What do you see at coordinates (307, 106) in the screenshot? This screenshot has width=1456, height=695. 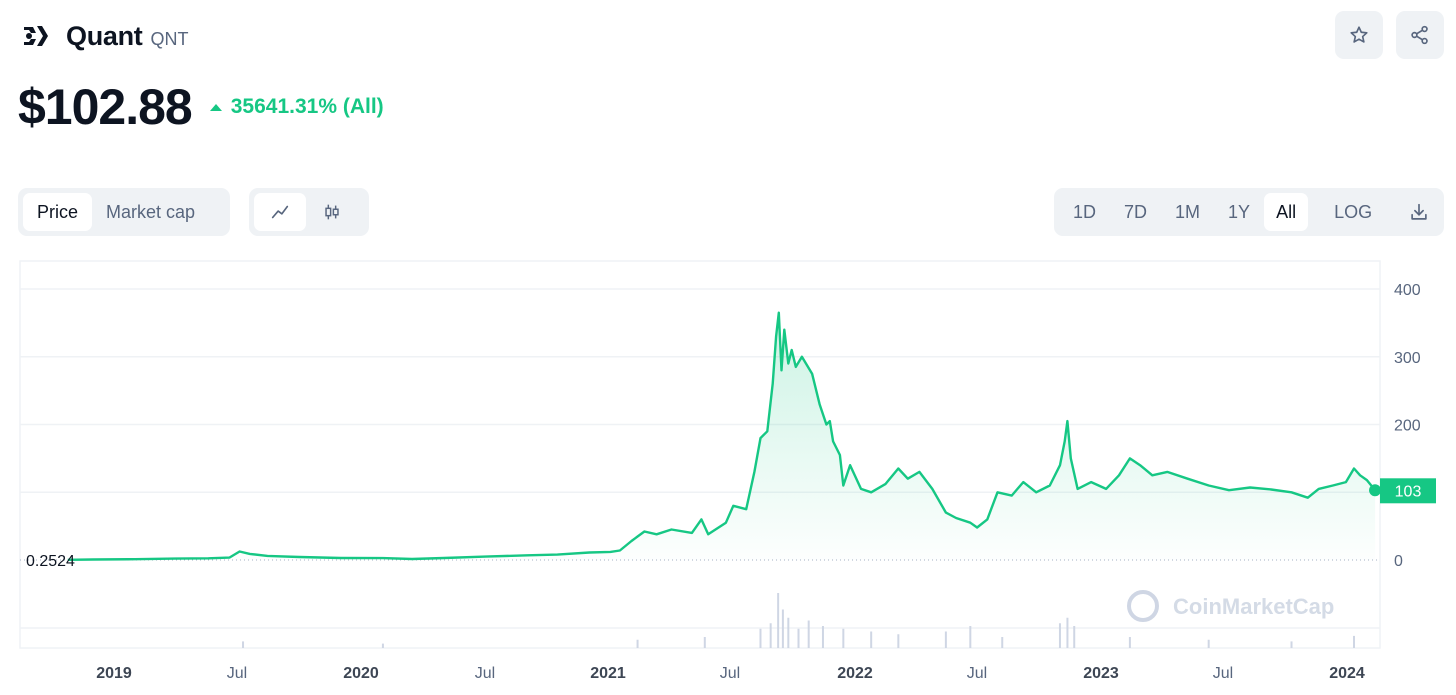 I see `price-change-value: 35641.31% (All)` at bounding box center [307, 106].